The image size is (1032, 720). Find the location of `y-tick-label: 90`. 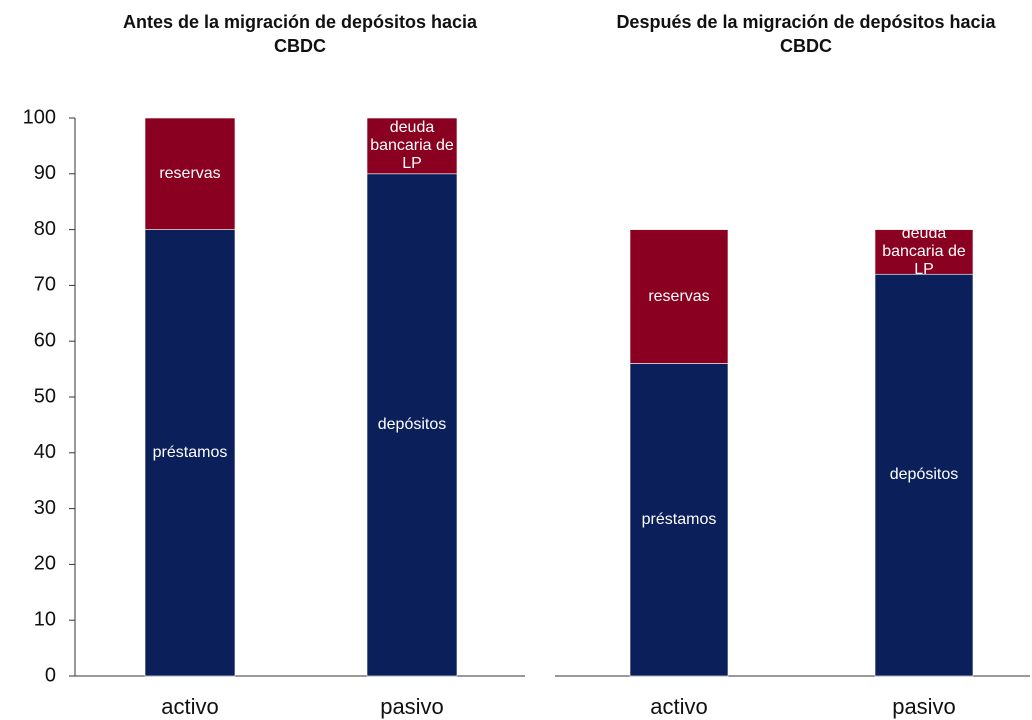

y-tick-label: 90 is located at coordinates (45, 173).